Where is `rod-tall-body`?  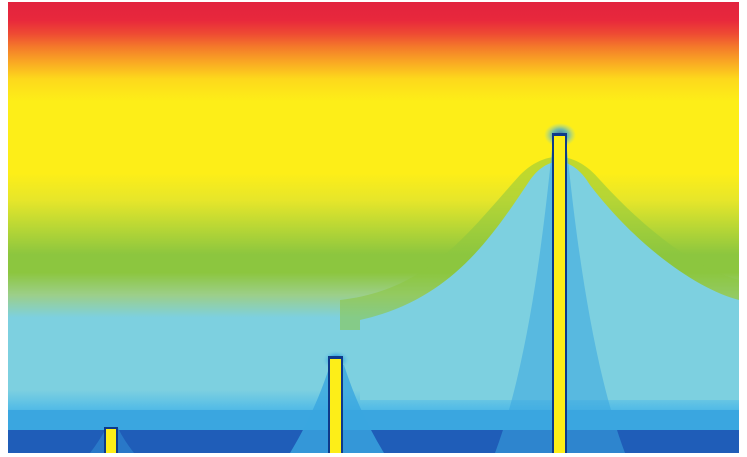 rod-tall-body is located at coordinates (559, 294).